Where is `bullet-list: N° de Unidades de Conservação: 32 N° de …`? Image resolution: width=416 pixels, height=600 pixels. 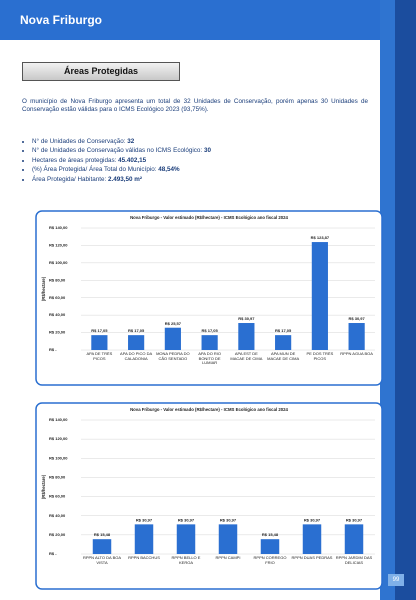
bullet-list: N° de Unidades de Conservação: 32 N° de … is located at coordinates (197, 160).